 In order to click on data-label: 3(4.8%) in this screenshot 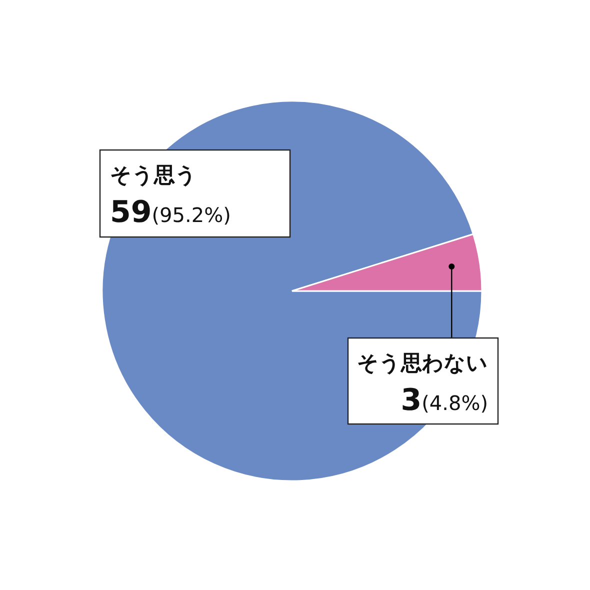, I will do `click(444, 400)`.